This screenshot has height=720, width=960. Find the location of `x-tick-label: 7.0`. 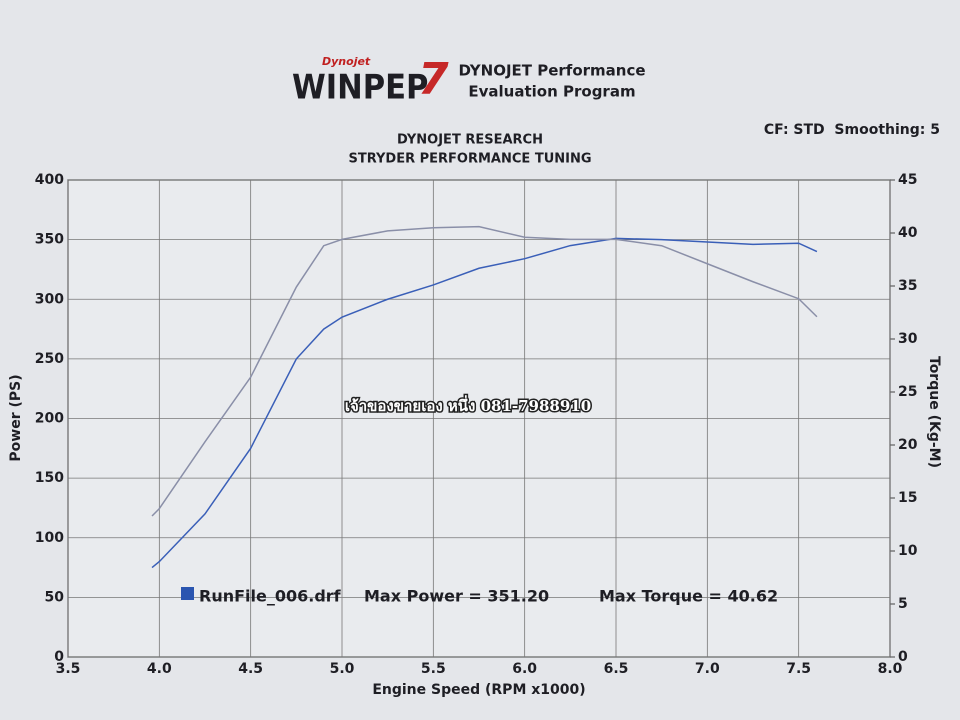

x-tick-label: 7.0 is located at coordinates (707, 669).